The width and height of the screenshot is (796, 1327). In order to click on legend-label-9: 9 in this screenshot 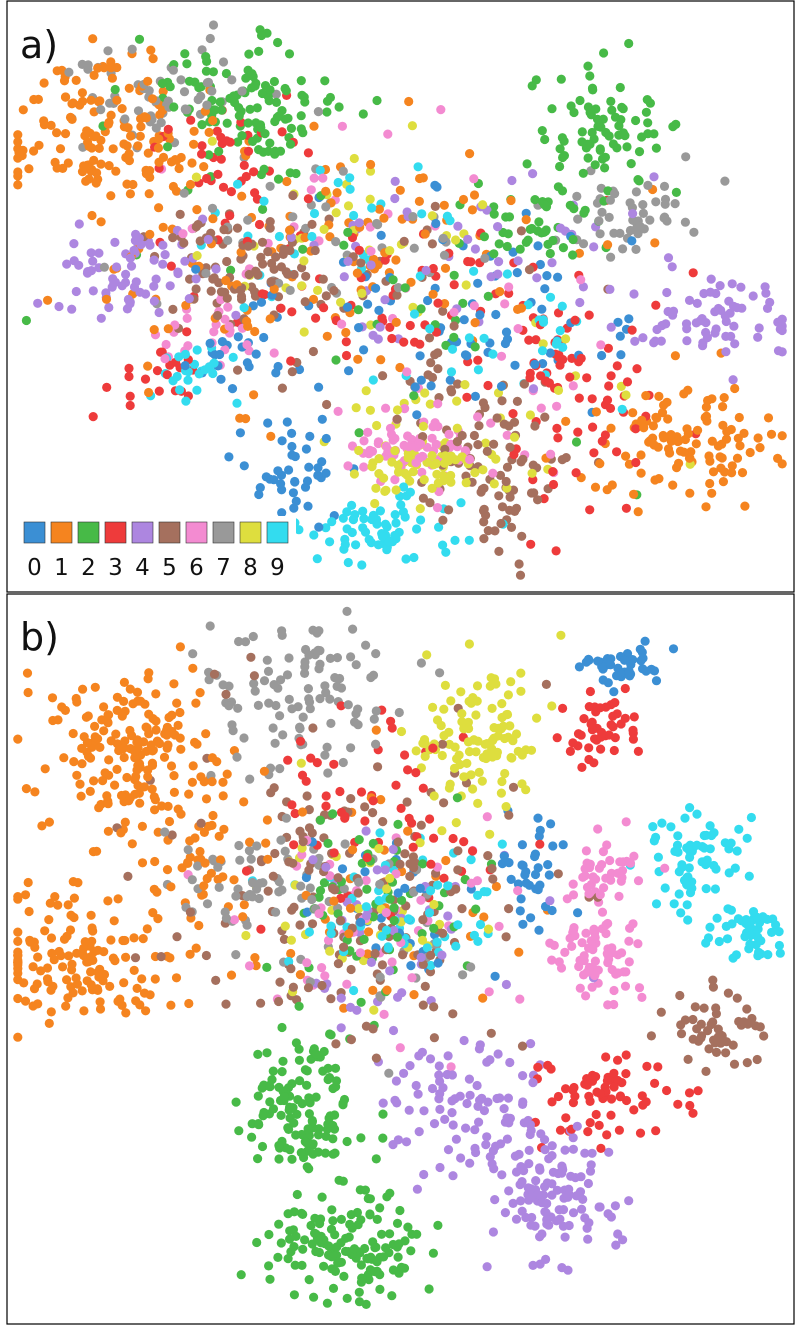, I will do `click(277, 568)`.